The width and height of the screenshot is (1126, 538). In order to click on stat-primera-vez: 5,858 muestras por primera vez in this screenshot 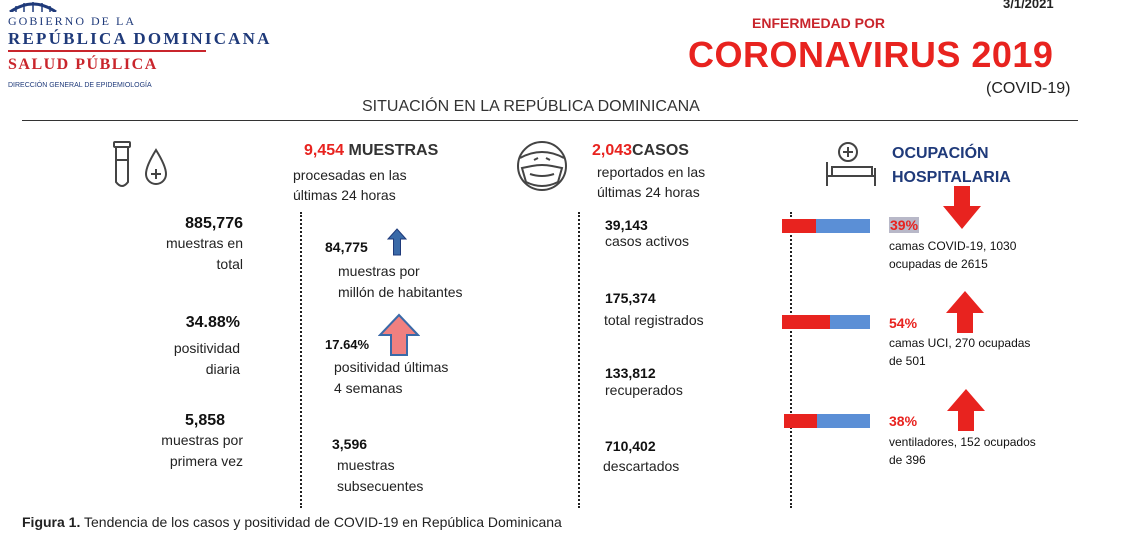, I will do `click(166, 442)`.